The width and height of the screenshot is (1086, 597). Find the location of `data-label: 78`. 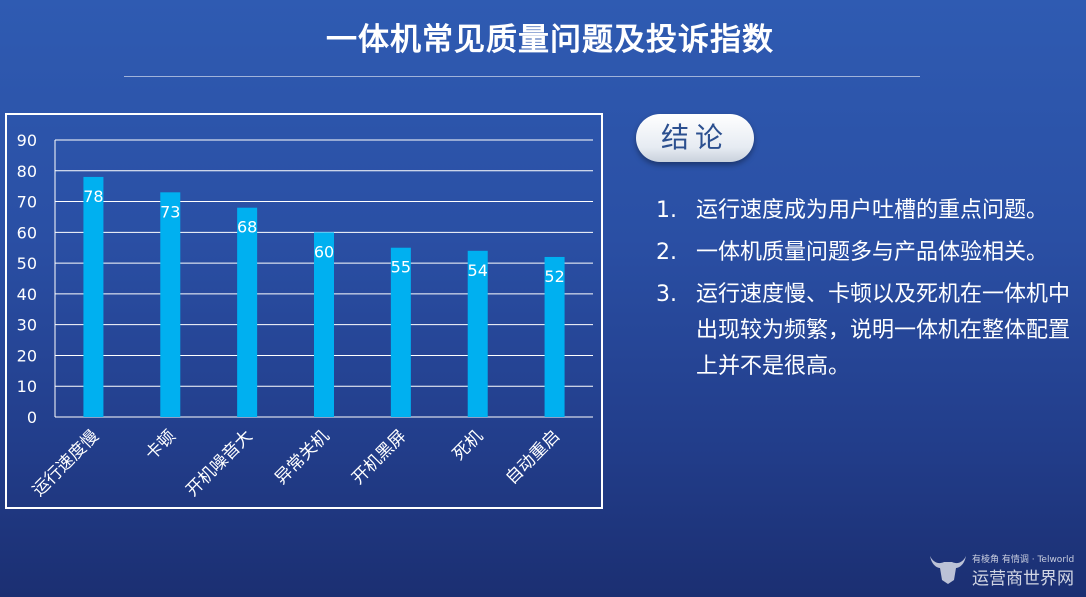

data-label: 78 is located at coordinates (93, 196).